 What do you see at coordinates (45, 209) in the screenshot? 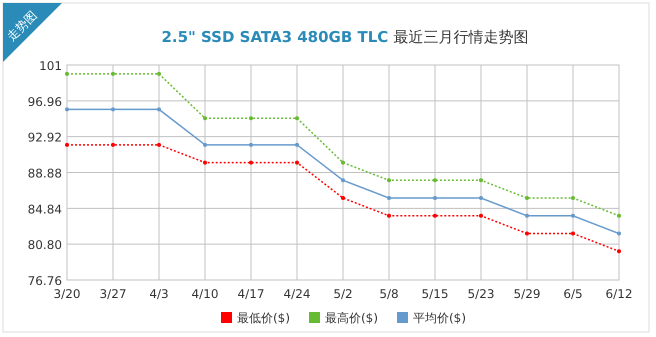
I see `y-tick-label: 84.84` at bounding box center [45, 209].